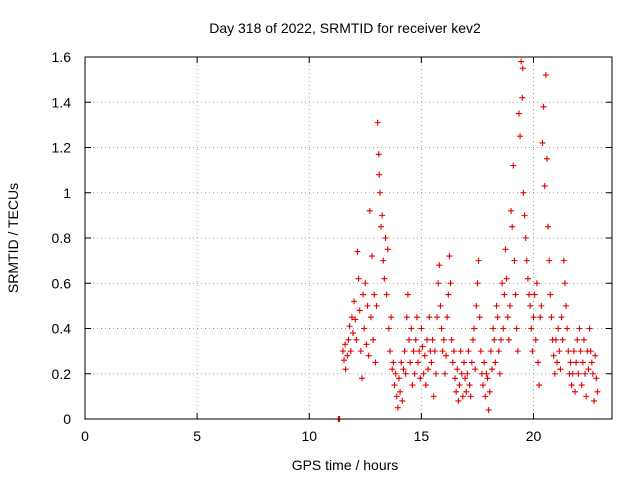 This screenshot has height=480, width=640. Describe the element at coordinates (345, 465) in the screenshot. I see `x-axis-label: GPS time / hours` at that location.